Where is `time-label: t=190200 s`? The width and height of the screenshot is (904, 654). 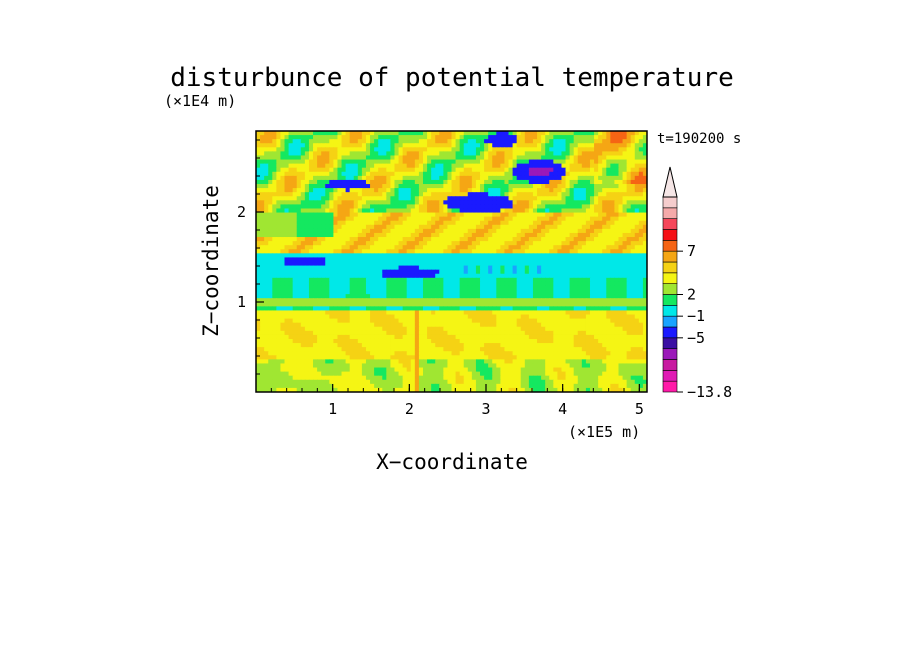 time-label: t=190200 s is located at coordinates (699, 139).